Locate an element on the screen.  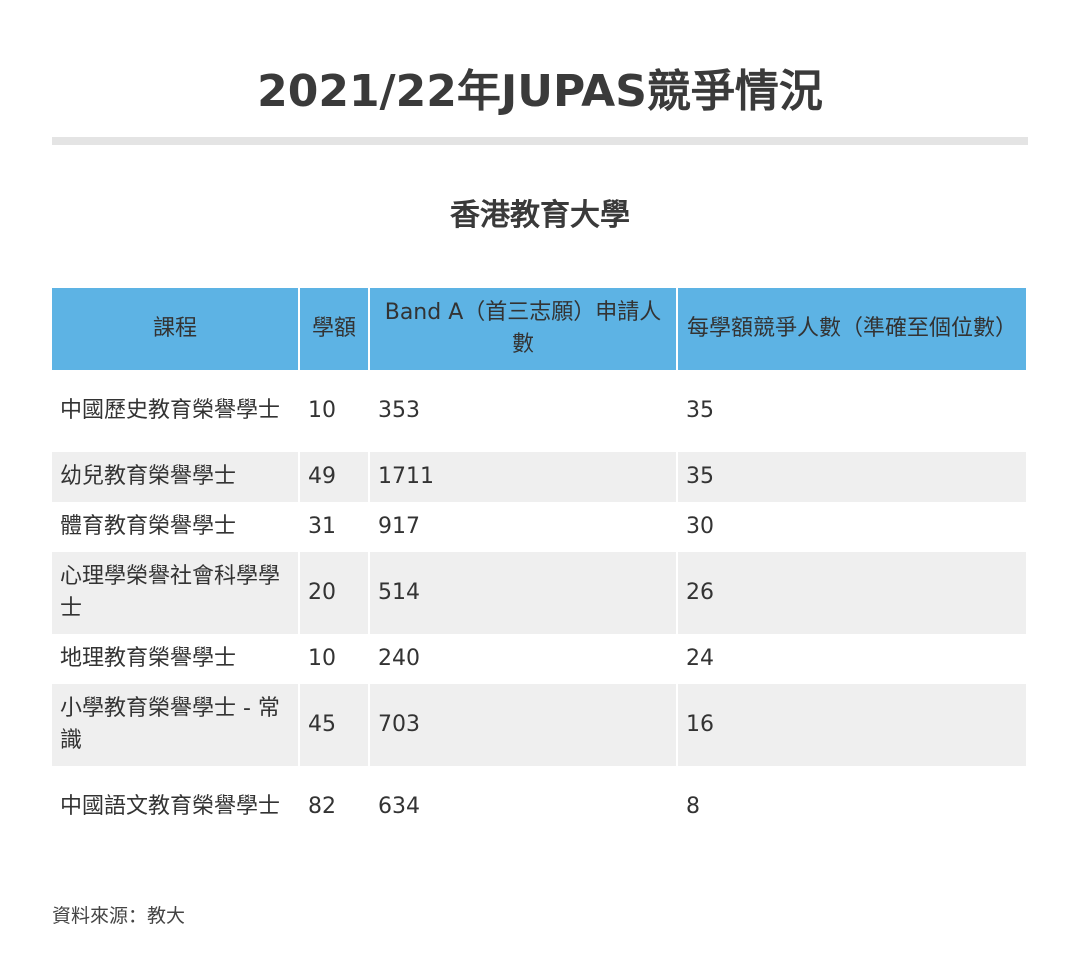
course-name: 中國語文教育榮譽學士 is located at coordinates (176, 807).